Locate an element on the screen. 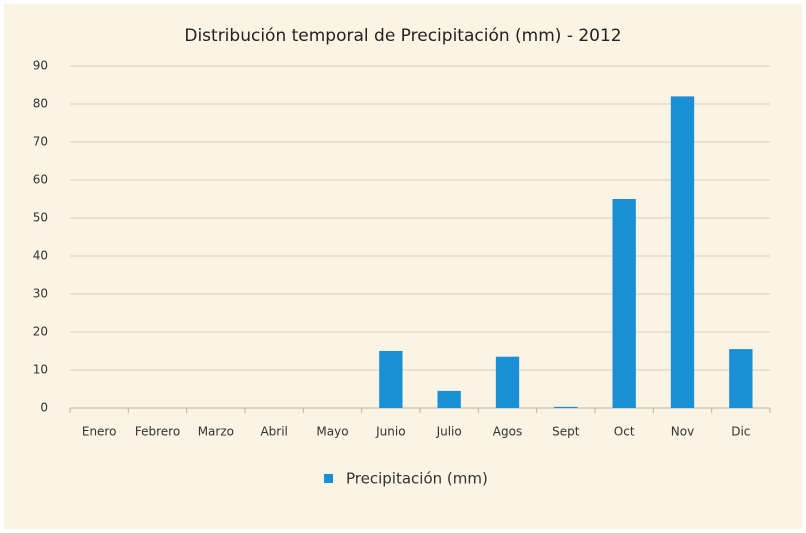  y-tick-label: 30 is located at coordinates (40, 294).